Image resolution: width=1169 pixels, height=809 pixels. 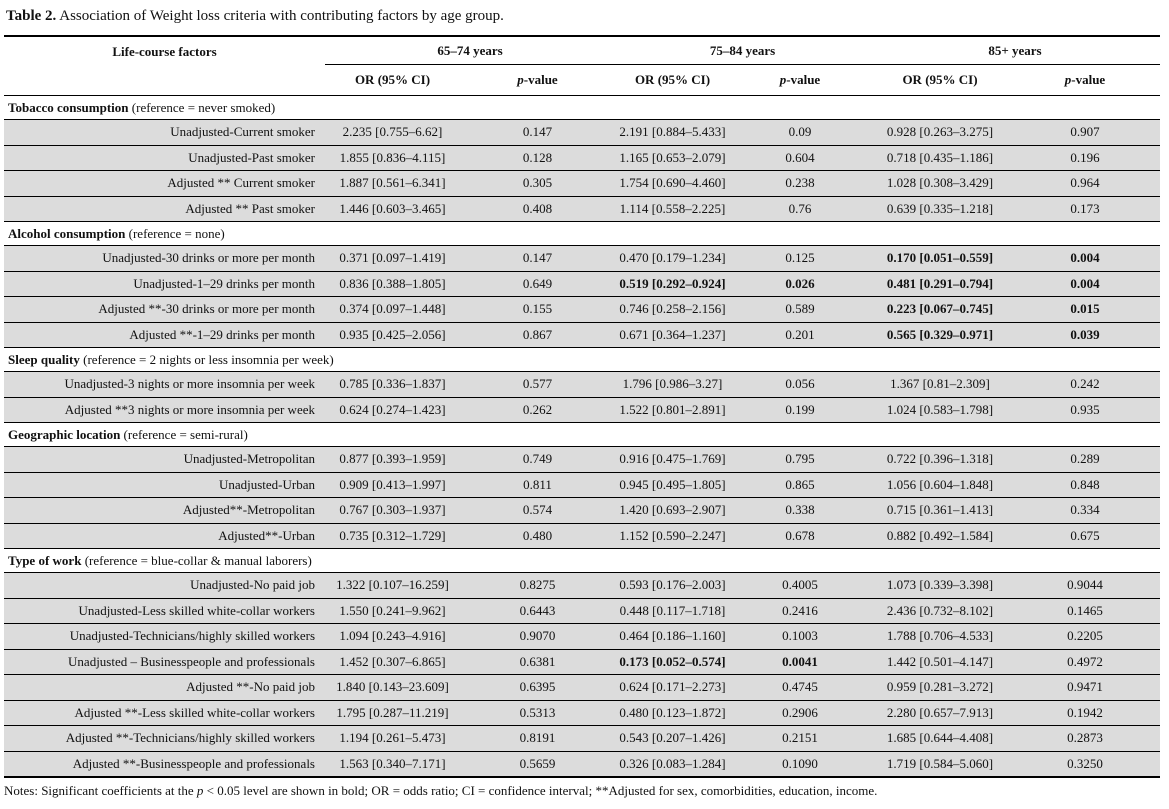 What do you see at coordinates (1085, 410) in the screenshot?
I see `p-value-cell: 0.935` at bounding box center [1085, 410].